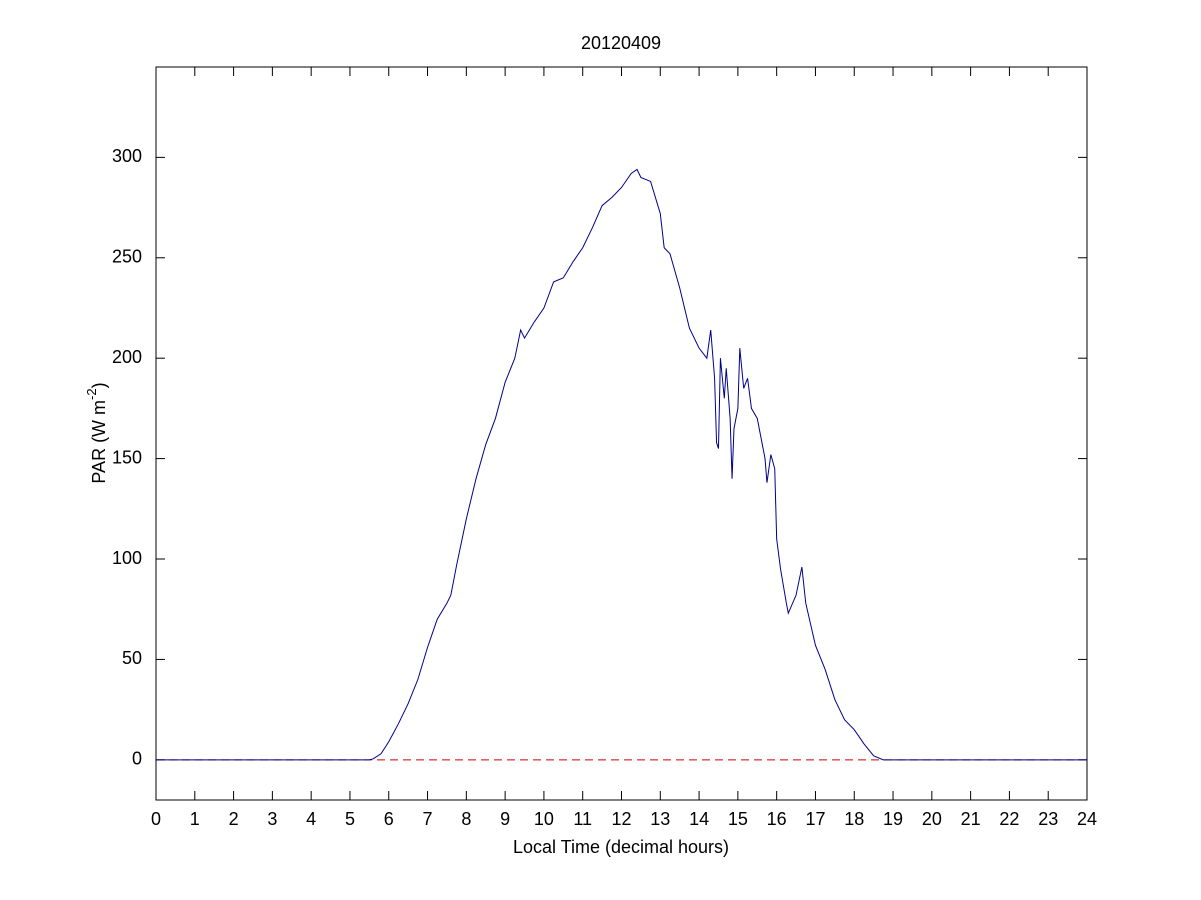 The width and height of the screenshot is (1201, 900). I want to click on x-tick-label: 1, so click(195, 819).